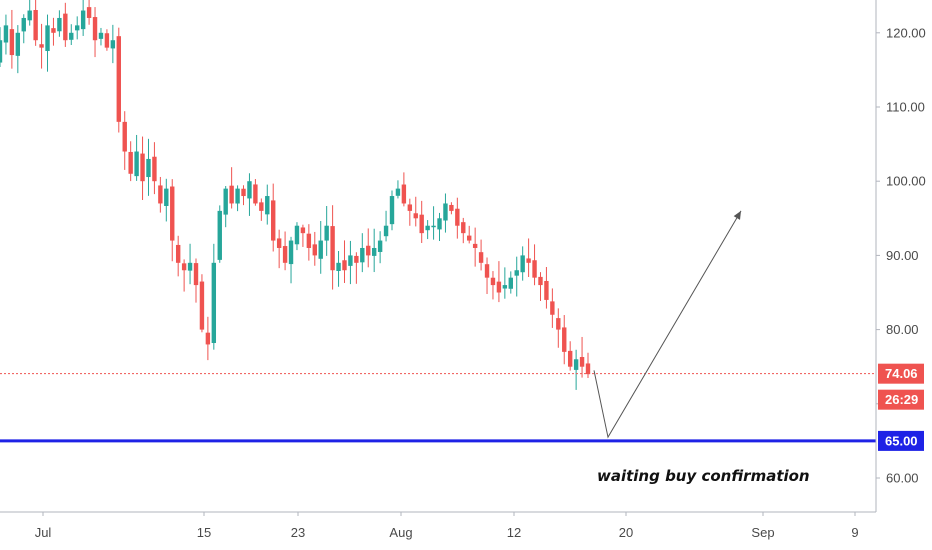  I want to click on level-price-badge: 65.00, so click(901, 440).